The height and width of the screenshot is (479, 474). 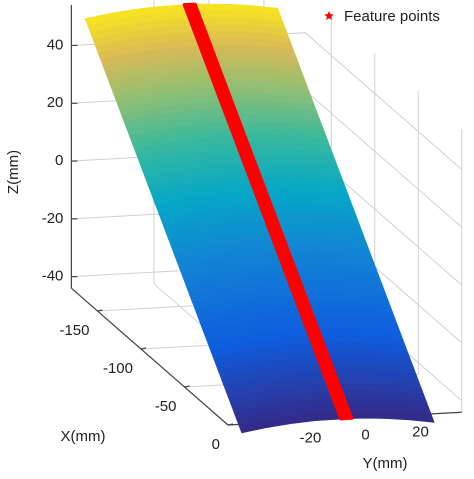 What do you see at coordinates (420, 431) in the screenshot?
I see `y-tick-label: 20` at bounding box center [420, 431].